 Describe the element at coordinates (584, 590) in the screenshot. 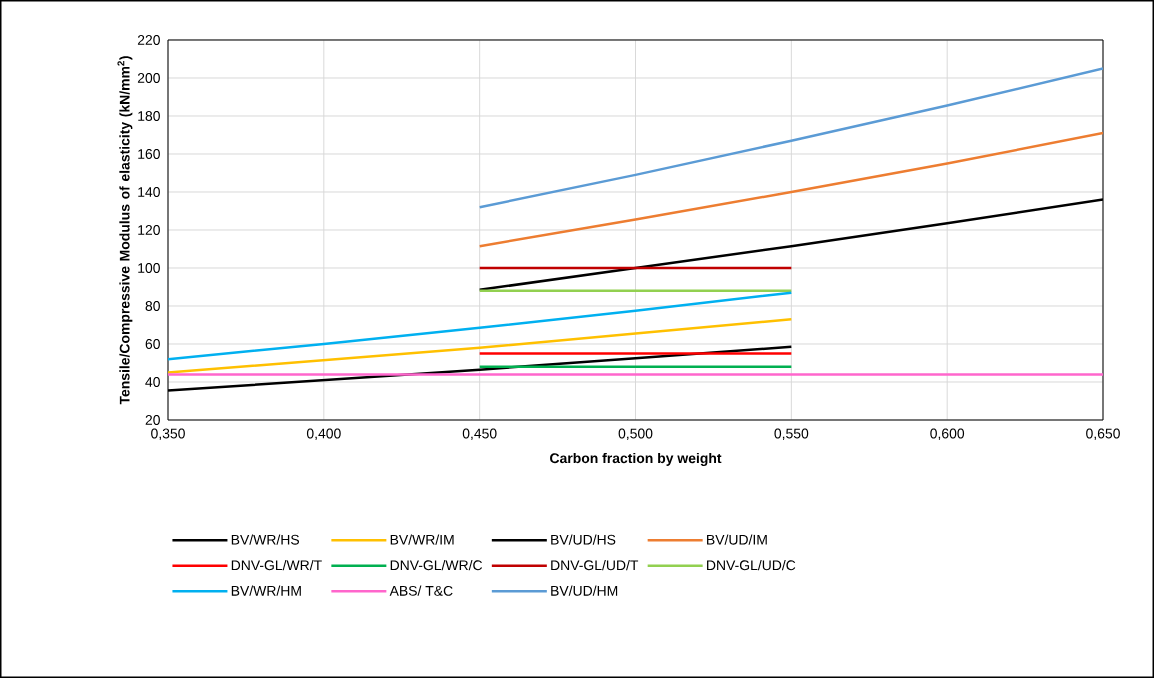

I see `legend-label: BV/UD/HM` at that location.